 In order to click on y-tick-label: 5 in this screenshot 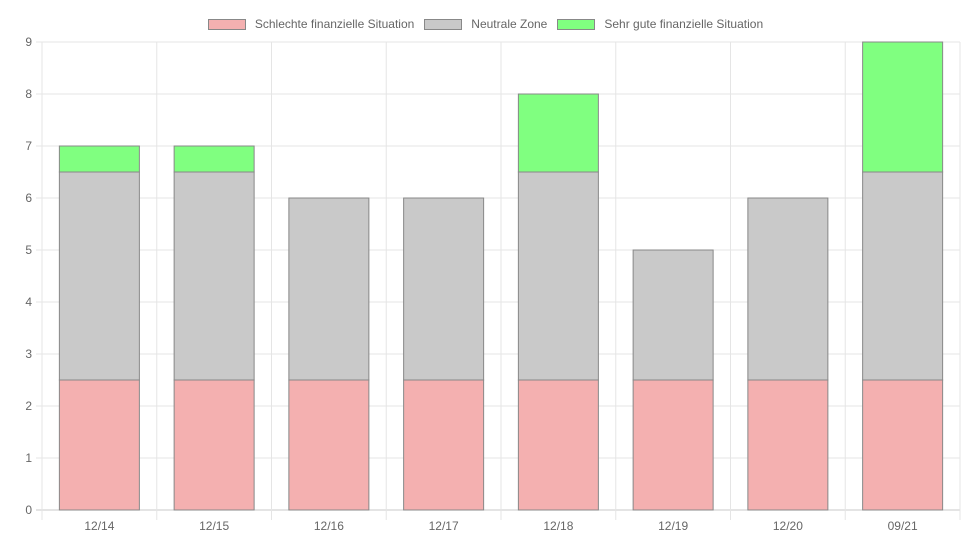, I will do `click(28, 250)`.